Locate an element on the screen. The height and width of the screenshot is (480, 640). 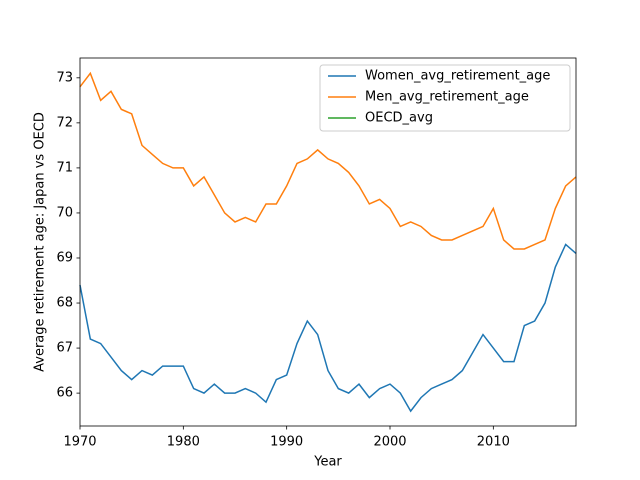
y-tick-label: 73 is located at coordinates (64, 77).